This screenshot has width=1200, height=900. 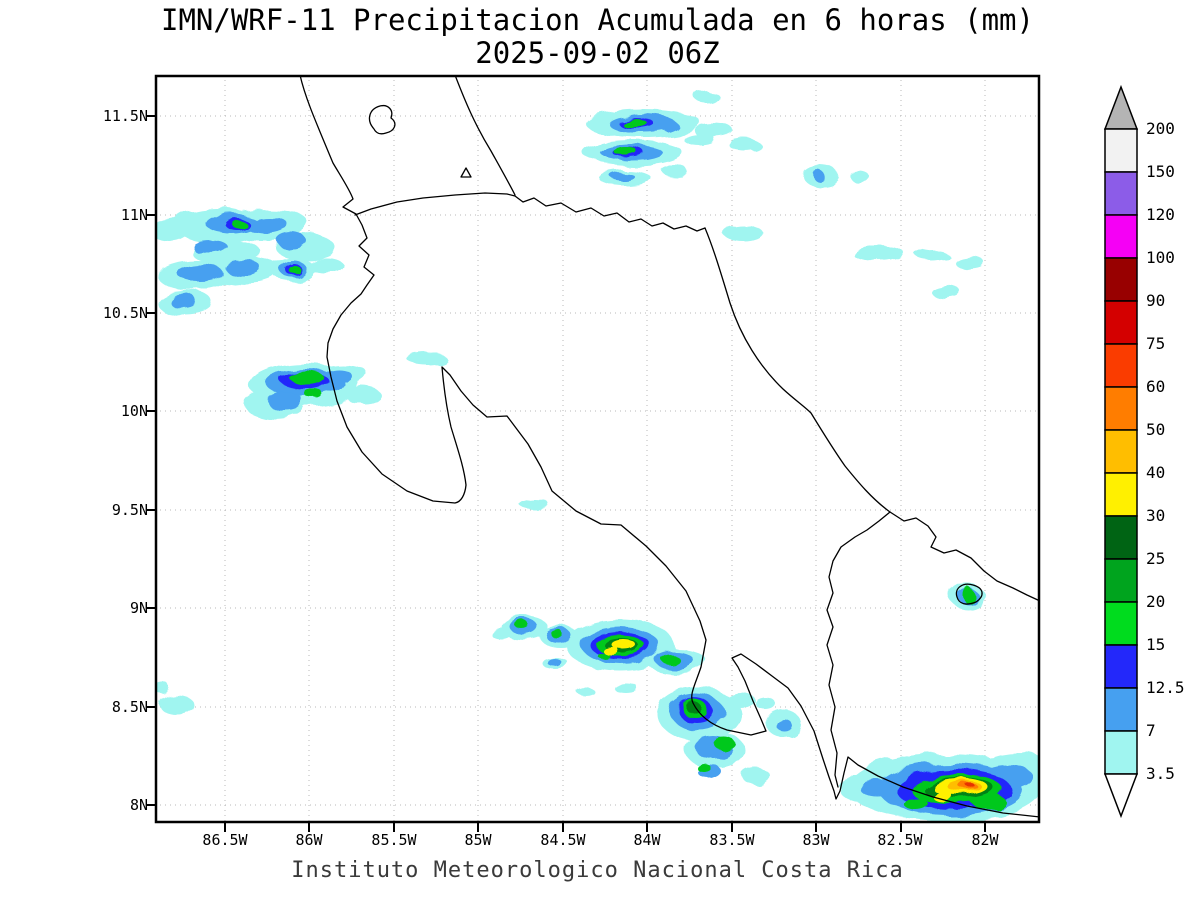 What do you see at coordinates (125, 313) in the screenshot?
I see `y-axis-label-10-5n: 10.5N` at bounding box center [125, 313].